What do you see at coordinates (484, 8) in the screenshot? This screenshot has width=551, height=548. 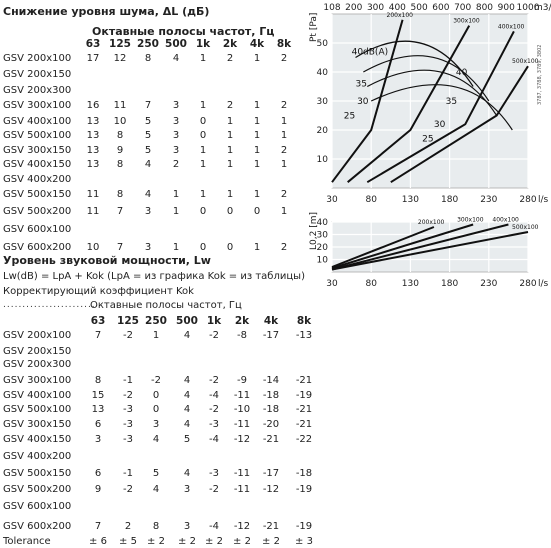 I see `top-tick-label: 800` at bounding box center [484, 8].